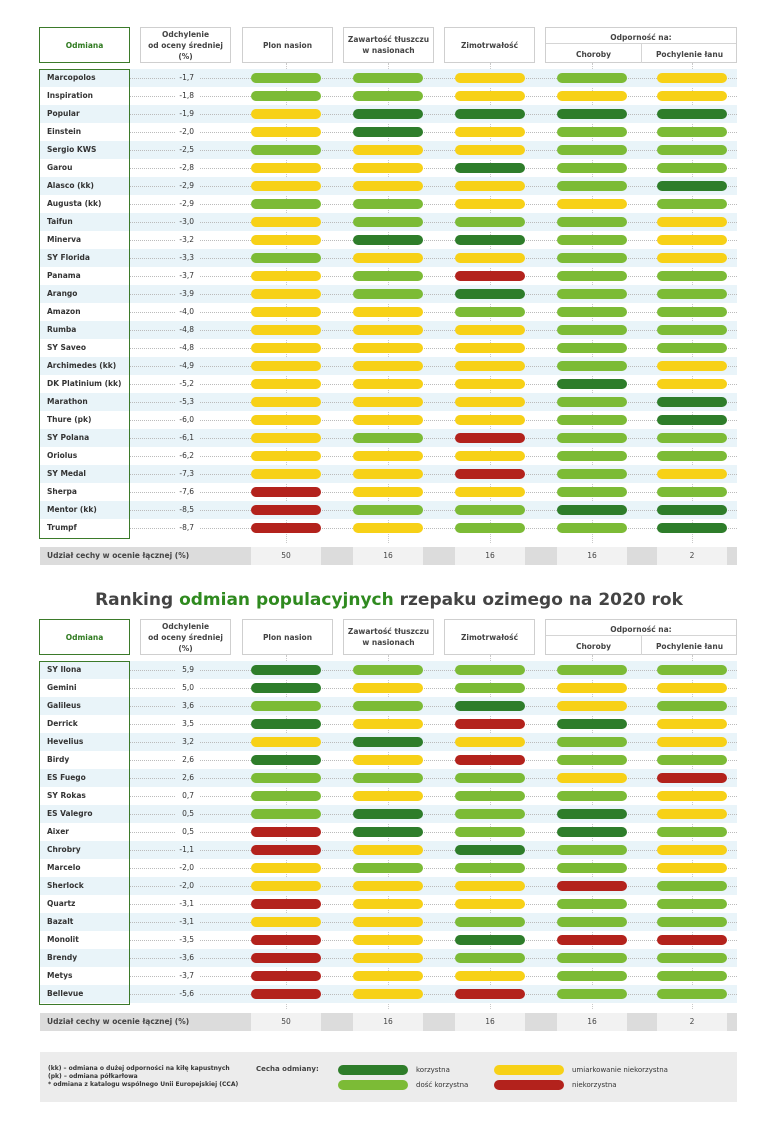 The image size is (778, 1132). I want to click on variety-deviation: -5,3, so click(186, 401).